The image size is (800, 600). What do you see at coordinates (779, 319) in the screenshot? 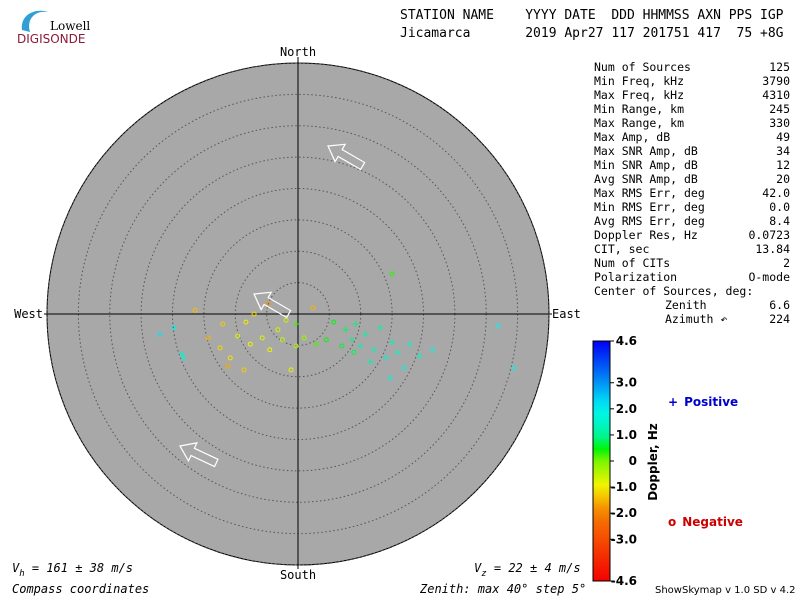
I see `center-azimuth: 224` at bounding box center [779, 319].